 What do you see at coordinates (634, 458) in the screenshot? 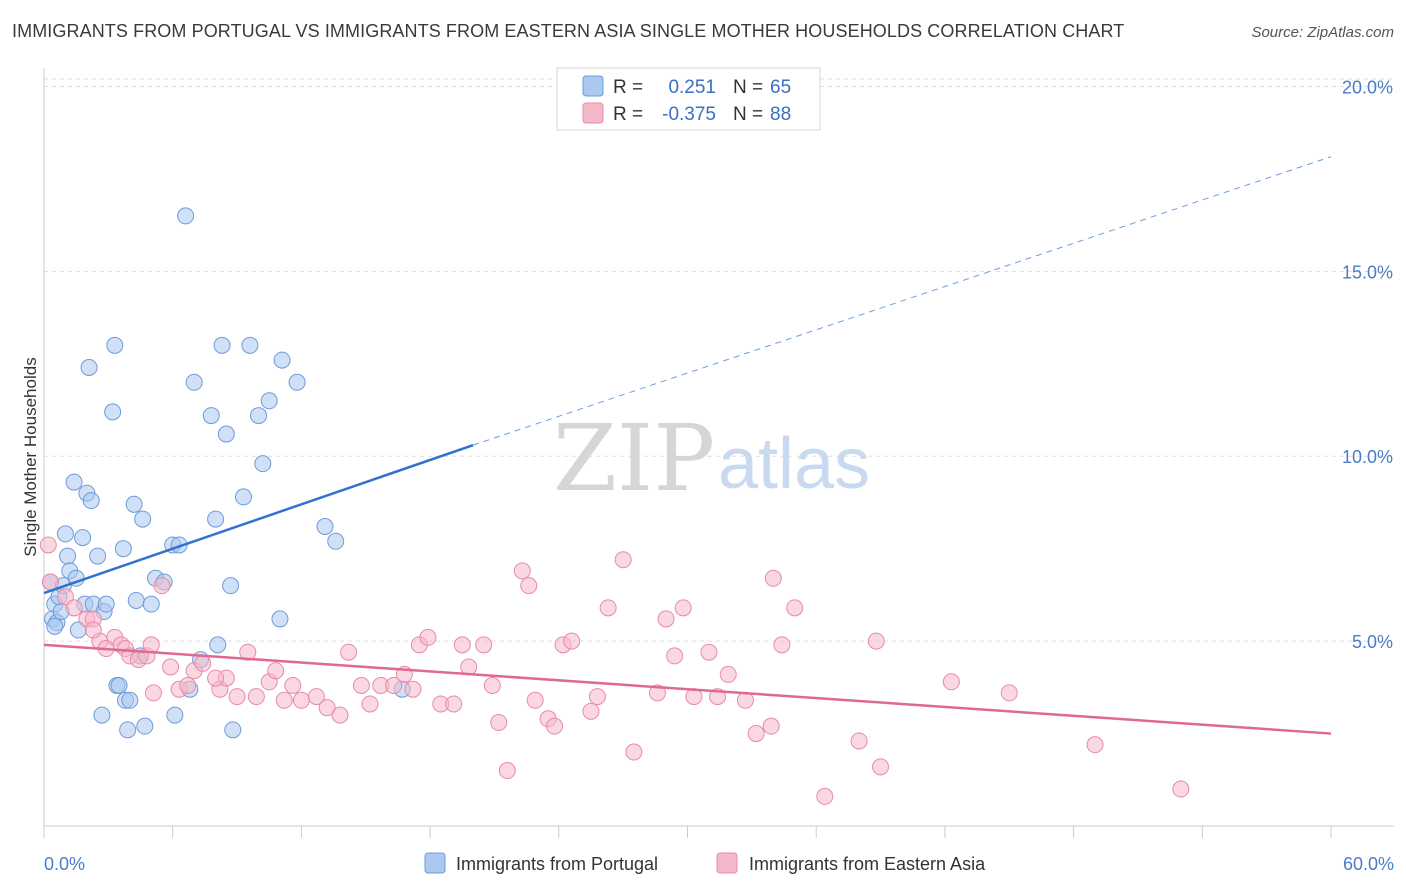
I see `watermark-zip: ZIP` at bounding box center [634, 458].